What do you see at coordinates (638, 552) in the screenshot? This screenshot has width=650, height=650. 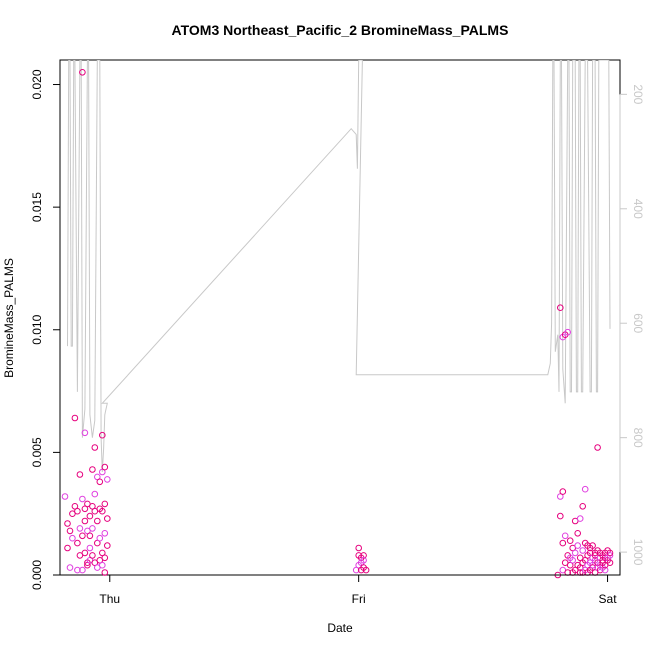 I see `y2-tick-label: 1000` at bounding box center [638, 552].